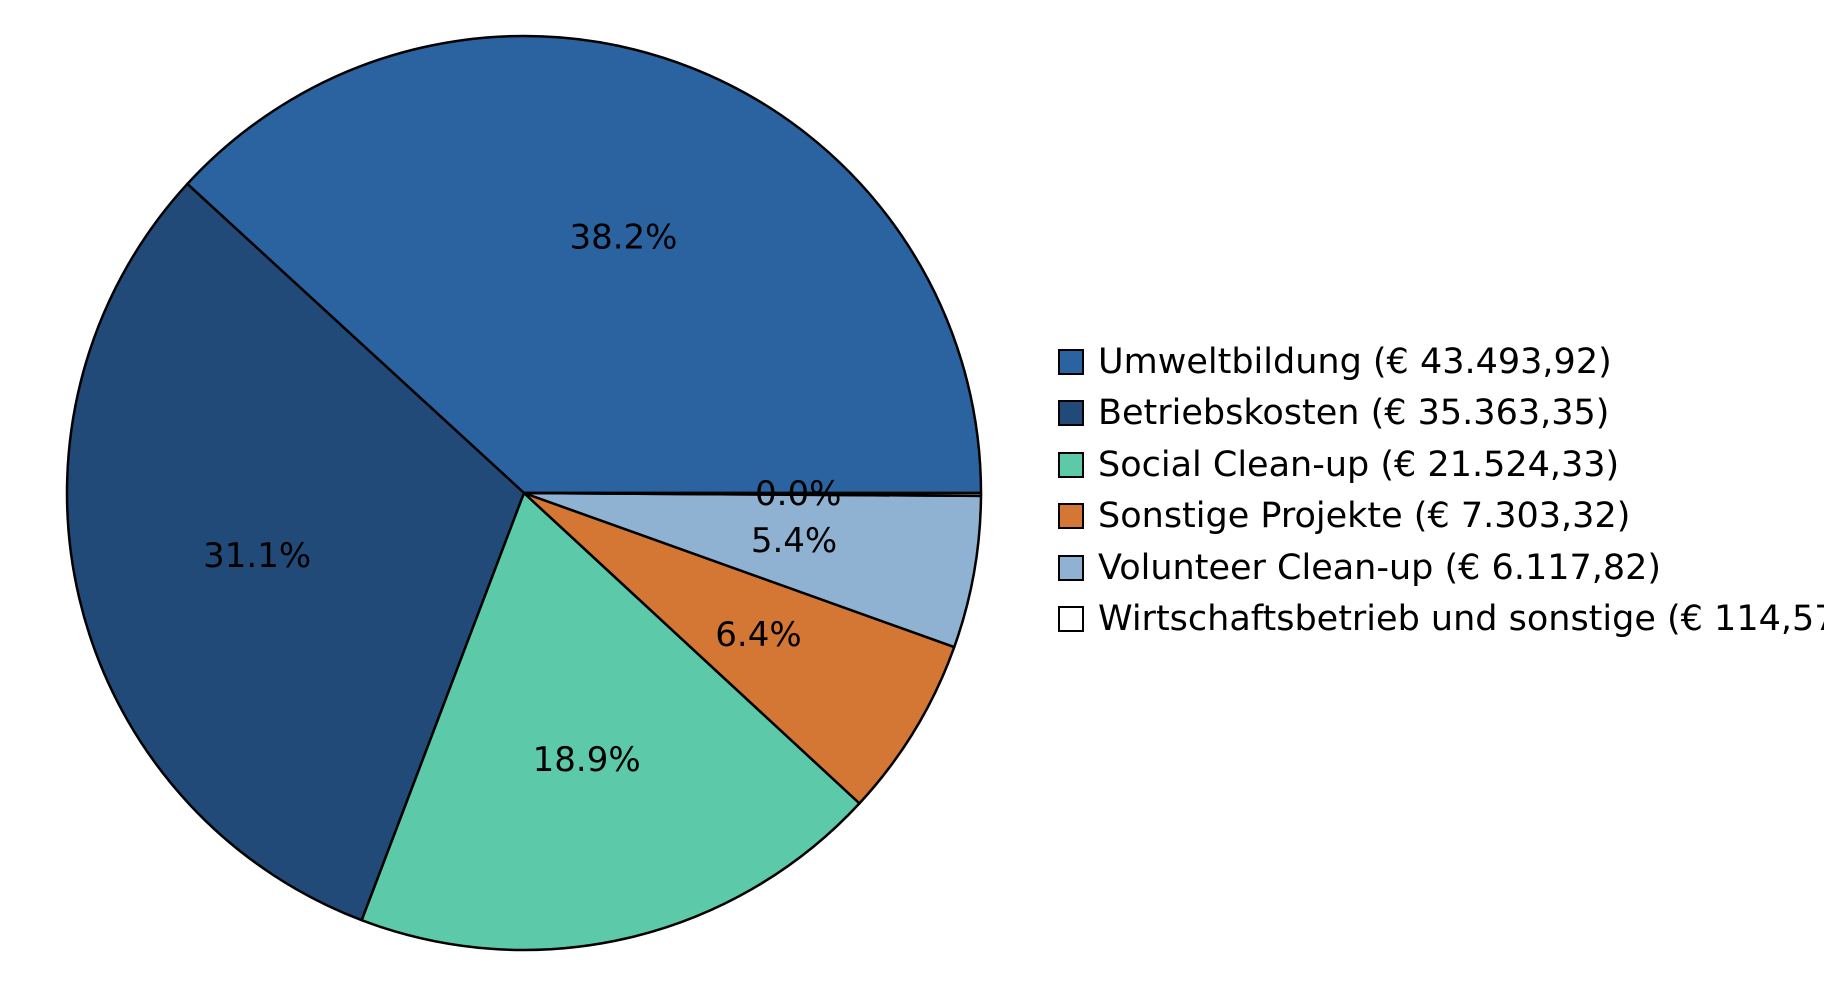  I want to click on slice-percent-label: 6.4%, so click(758, 635).